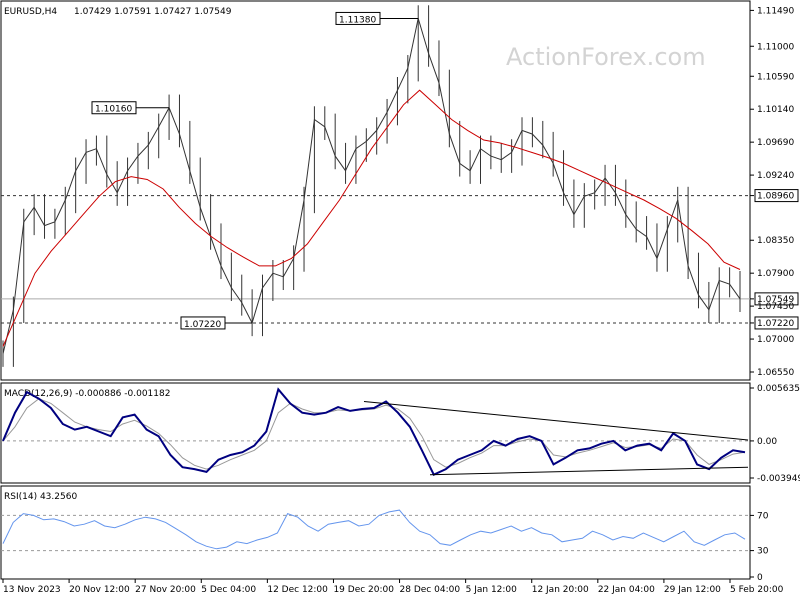  I want to click on price-y-tick-label: 1.11490, so click(775, 11).